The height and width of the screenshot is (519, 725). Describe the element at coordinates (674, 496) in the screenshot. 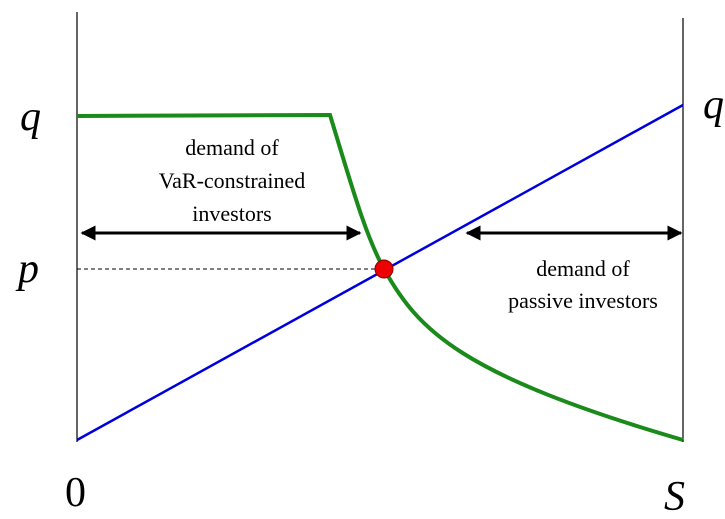

I see `s-label: S` at that location.